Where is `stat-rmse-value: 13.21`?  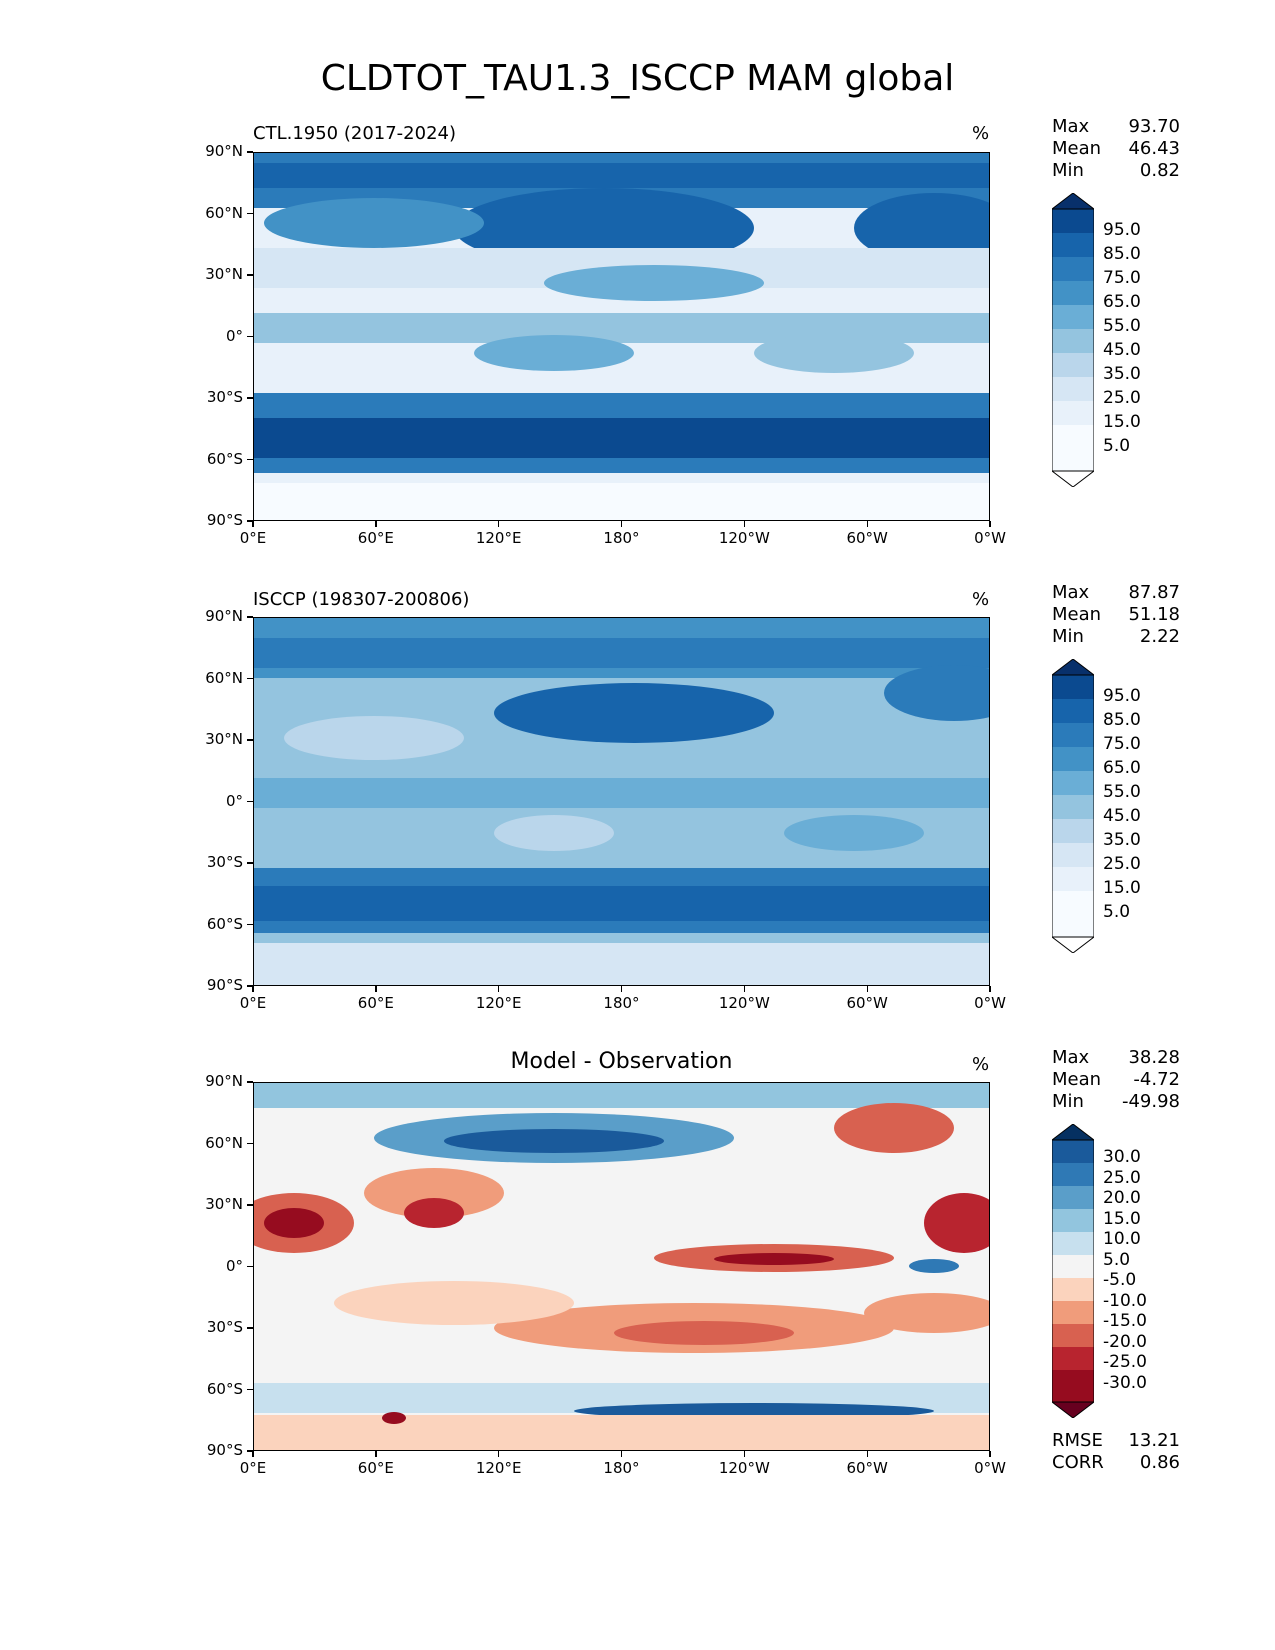 stat-rmse-value: 13.21 is located at coordinates (1154, 1440).